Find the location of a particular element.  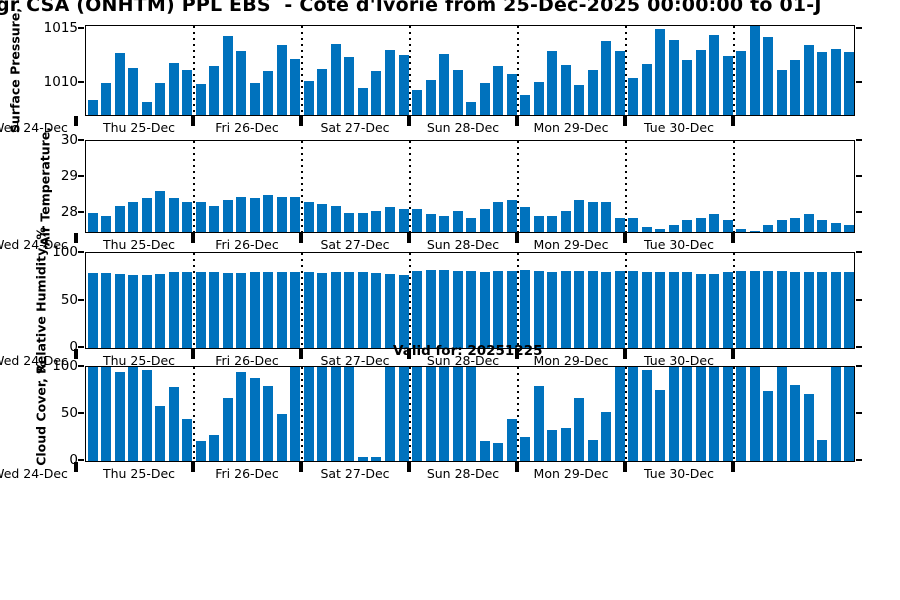

y-tick-label: 1015 is located at coordinates (60, 28).